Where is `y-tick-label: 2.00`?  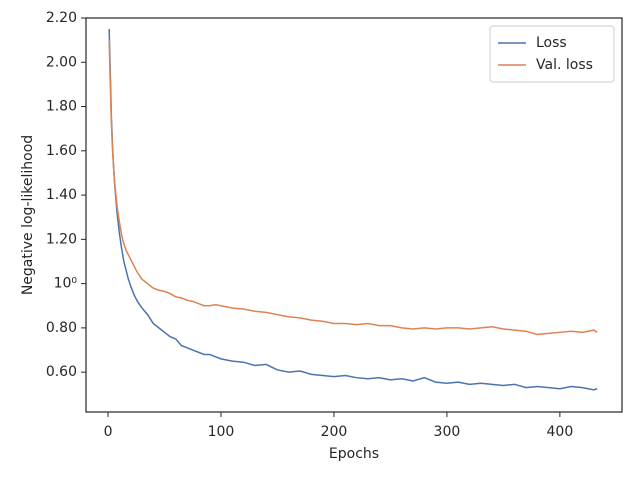
y-tick-label: 2.00 is located at coordinates (61, 62).